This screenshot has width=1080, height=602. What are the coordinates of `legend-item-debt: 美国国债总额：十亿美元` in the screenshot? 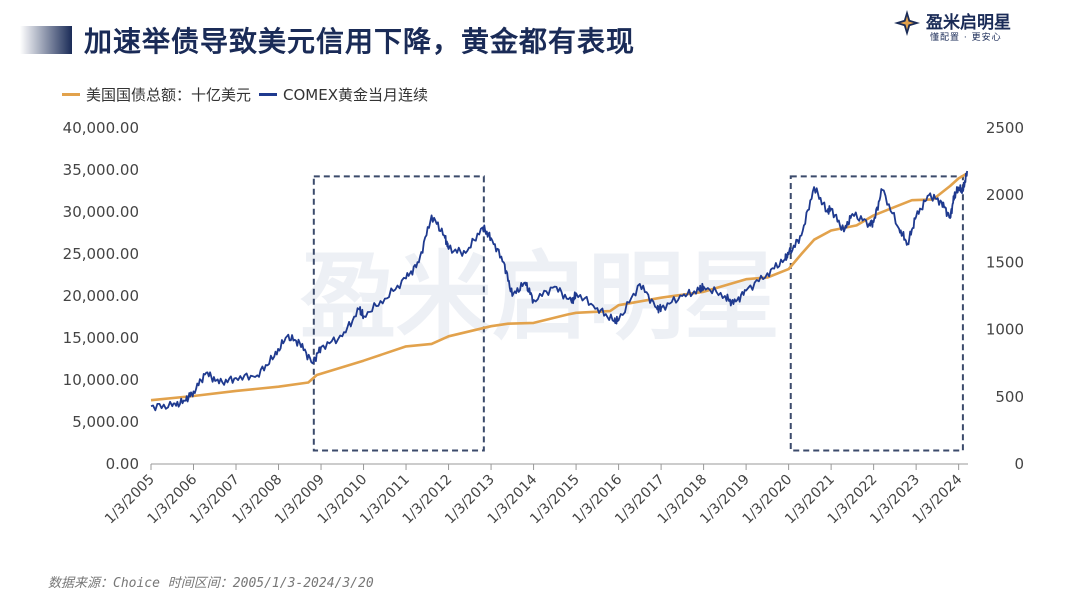 It's located at (156, 94).